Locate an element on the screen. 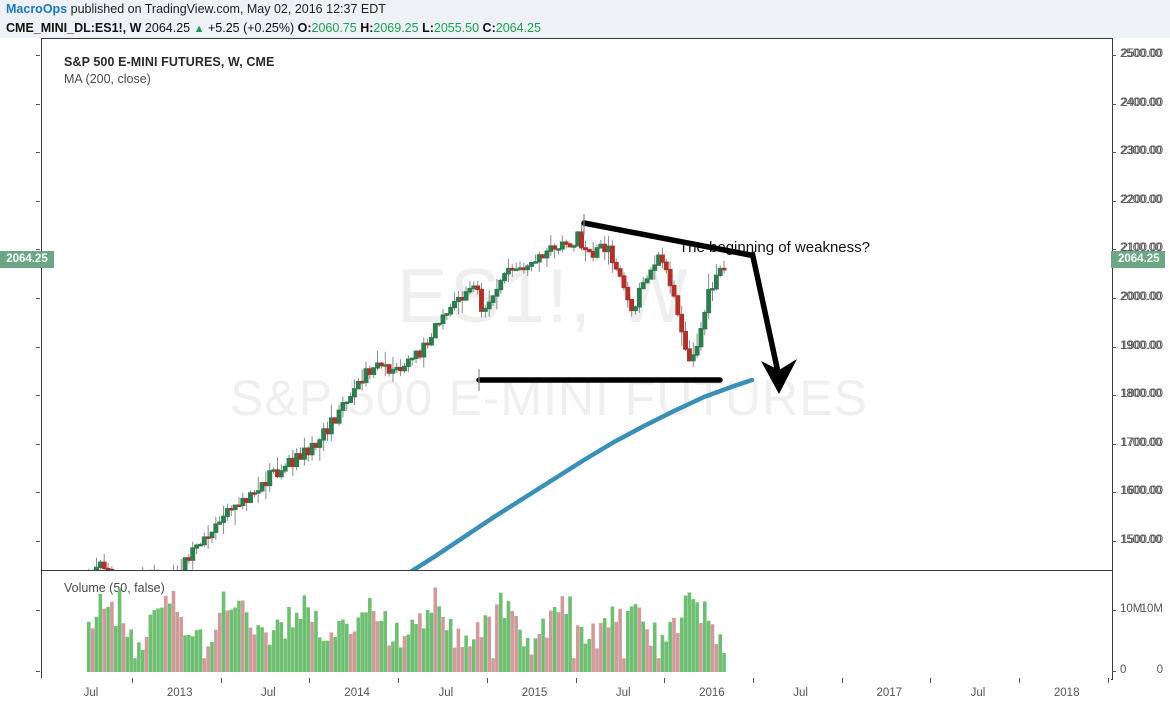  left-price-gutter is located at coordinates (20, 358).